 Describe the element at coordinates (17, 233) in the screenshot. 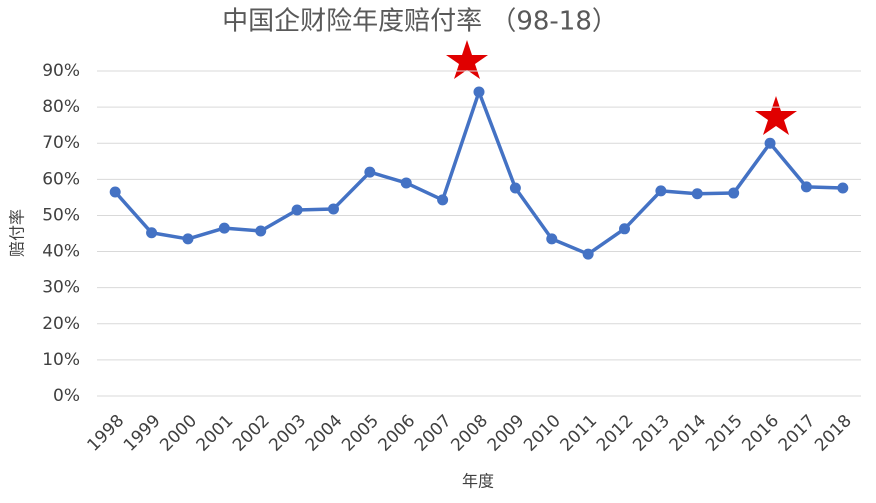

I see `y-axis-title: 赔付率` at that location.